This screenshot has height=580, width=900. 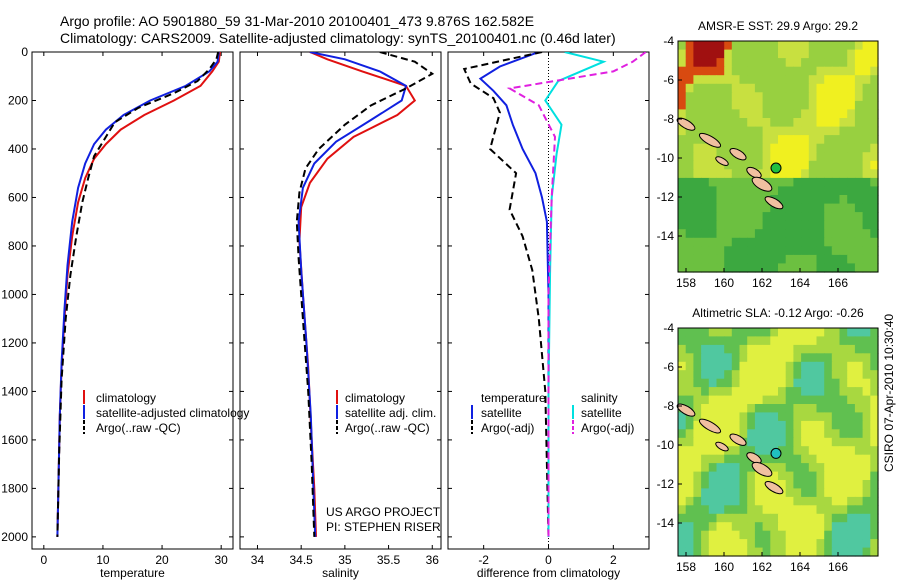 I want to click on x-axis-label: temperature, so click(x=132, y=573).